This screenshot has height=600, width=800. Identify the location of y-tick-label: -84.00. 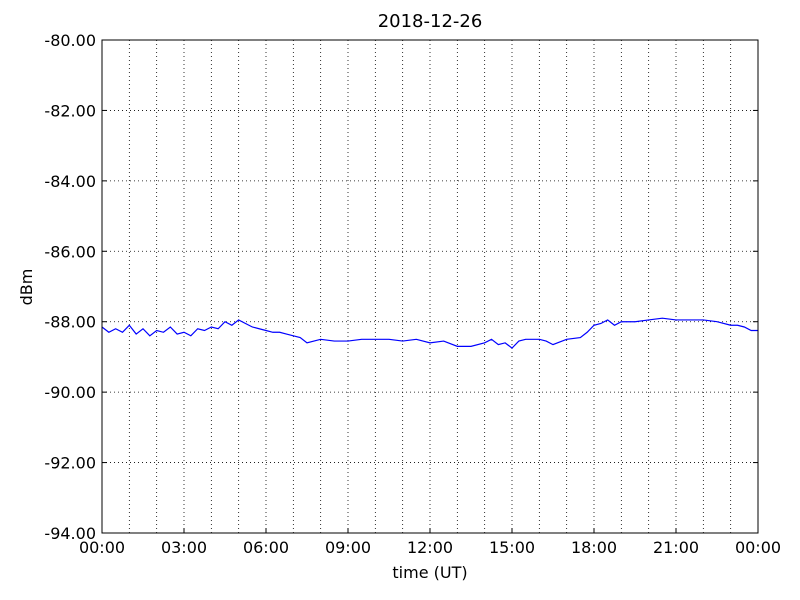
(70, 181).